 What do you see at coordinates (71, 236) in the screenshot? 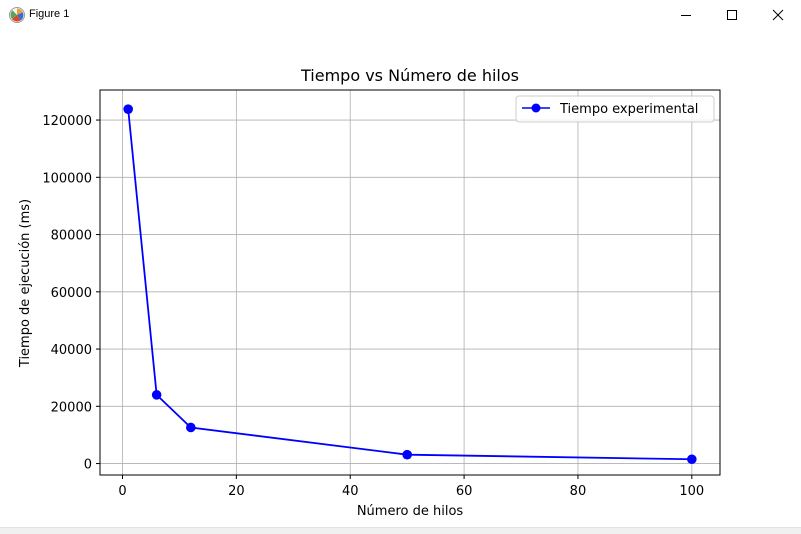
I see `y-tick-label: 80000` at bounding box center [71, 236].